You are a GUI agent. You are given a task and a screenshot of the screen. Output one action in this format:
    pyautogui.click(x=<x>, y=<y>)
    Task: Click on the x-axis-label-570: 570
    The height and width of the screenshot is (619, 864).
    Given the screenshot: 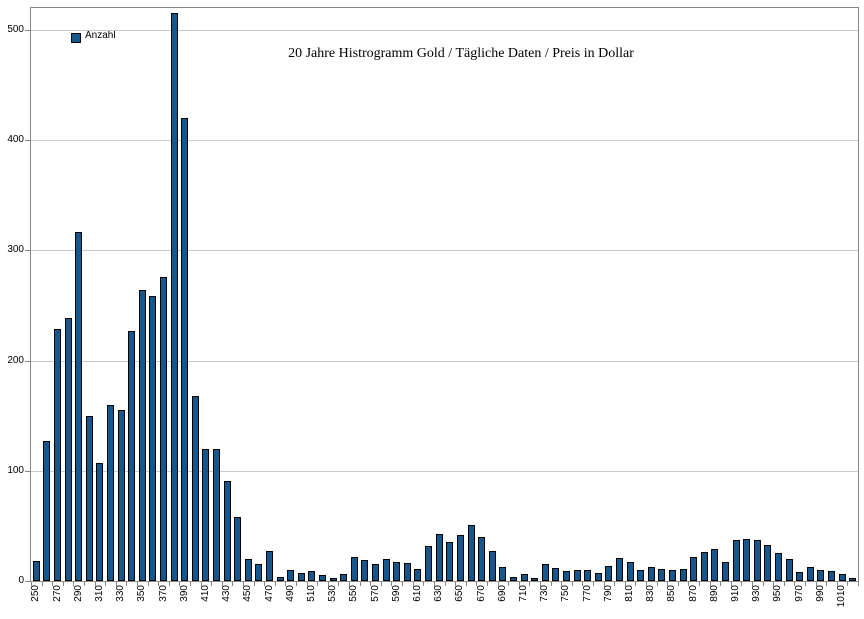 What is the action you would take?
    pyautogui.click(x=375, y=593)
    